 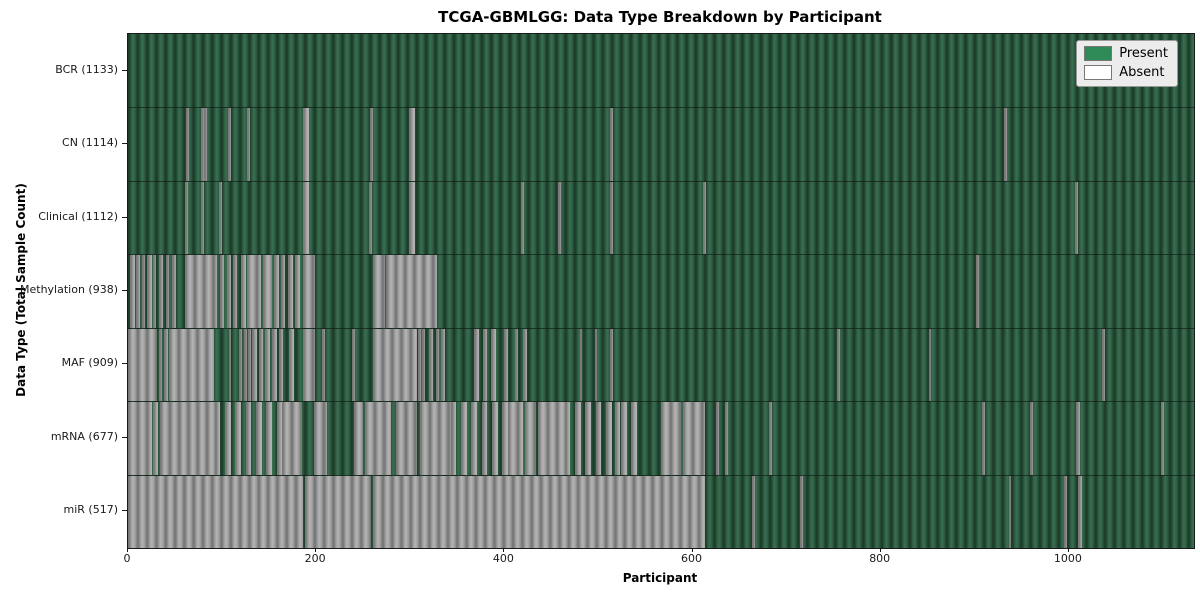 What do you see at coordinates (127, 558) in the screenshot?
I see `x-tick-label: 0` at bounding box center [127, 558].